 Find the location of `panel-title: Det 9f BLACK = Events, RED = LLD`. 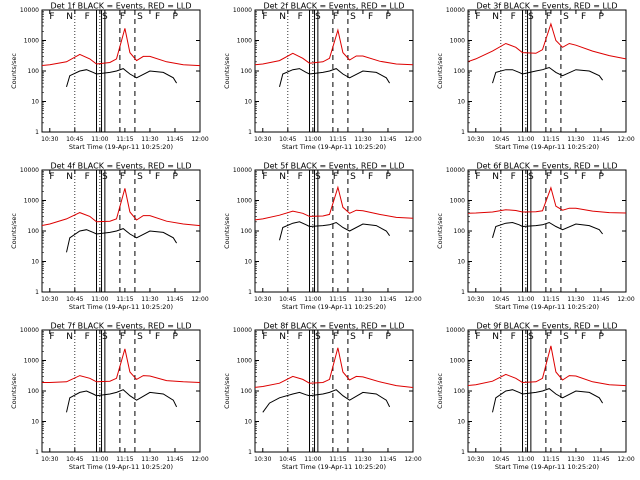

panel-title: Det 9f BLACK = Events, RED = LLD is located at coordinates (546, 326).